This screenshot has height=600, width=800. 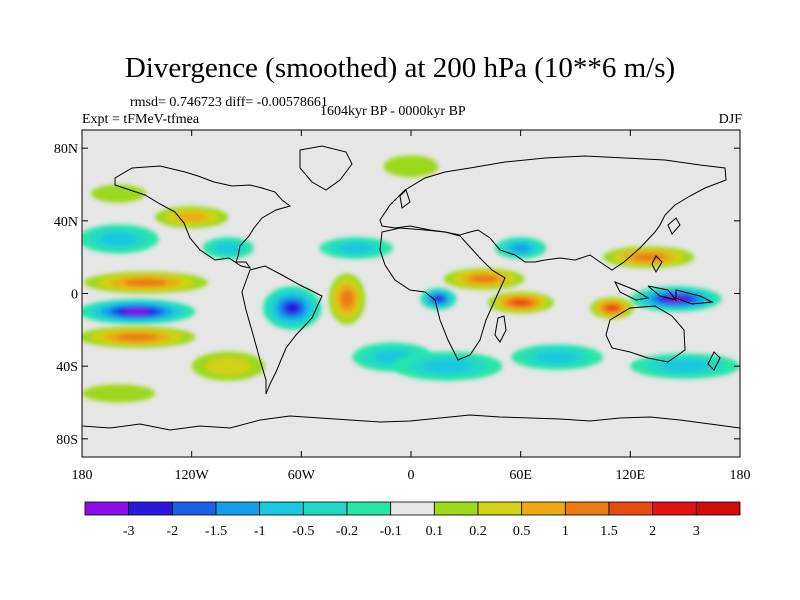 What do you see at coordinates (66, 222) in the screenshot?
I see `y-tick-label: 40N` at bounding box center [66, 222].